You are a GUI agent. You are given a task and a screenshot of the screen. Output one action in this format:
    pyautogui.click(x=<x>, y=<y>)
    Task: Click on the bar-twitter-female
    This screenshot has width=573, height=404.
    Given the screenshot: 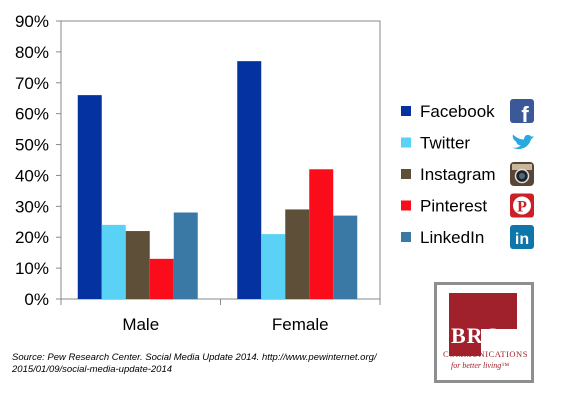 What is the action you would take?
    pyautogui.click(x=273, y=266)
    